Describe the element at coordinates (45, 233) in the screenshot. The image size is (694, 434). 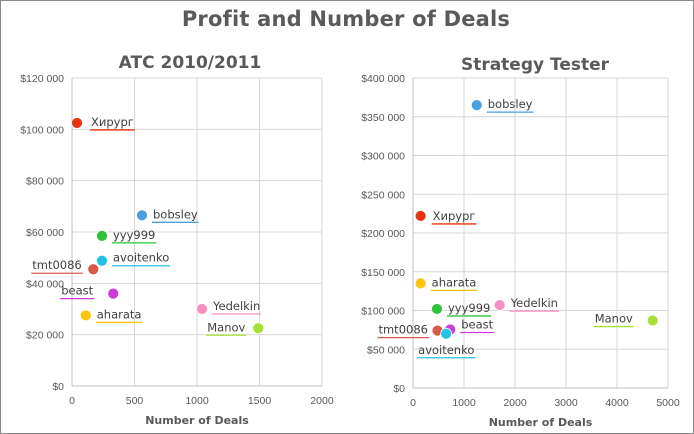
I see `atc-y-tick-label: $60 000` at that location.